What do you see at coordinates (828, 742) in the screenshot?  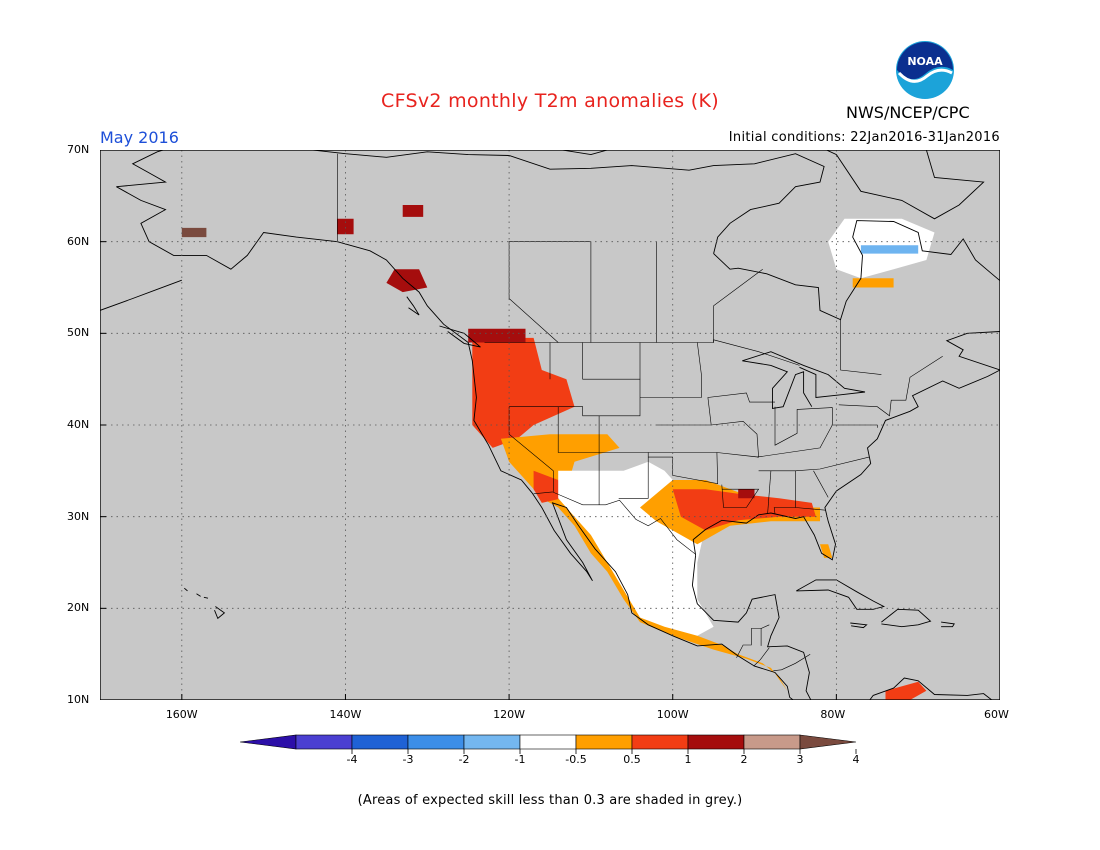 I see `colorbar-arrow-right` at bounding box center [828, 742].